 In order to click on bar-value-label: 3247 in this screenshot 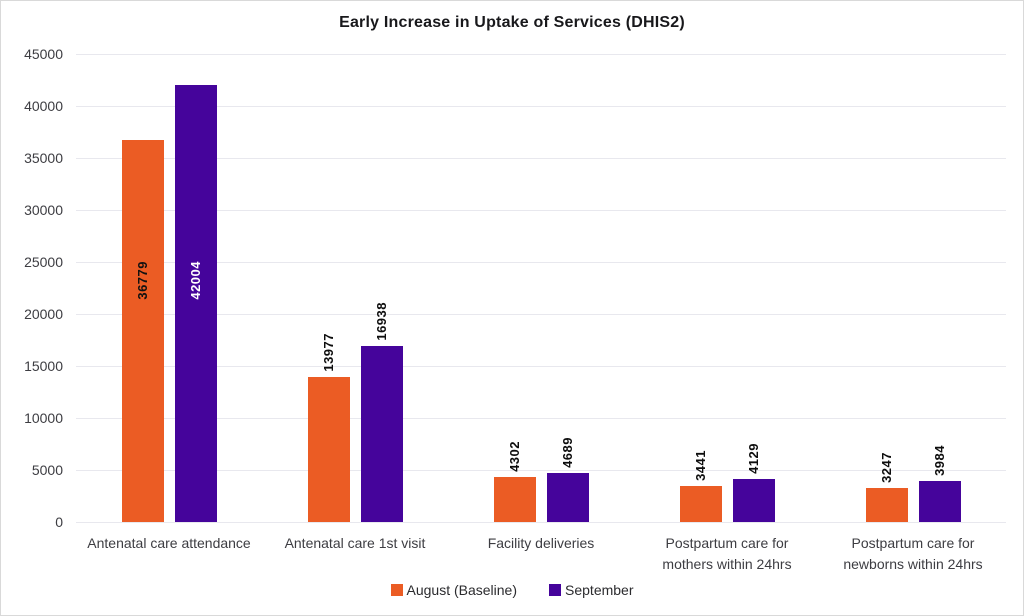, I will do `click(886, 468)`.